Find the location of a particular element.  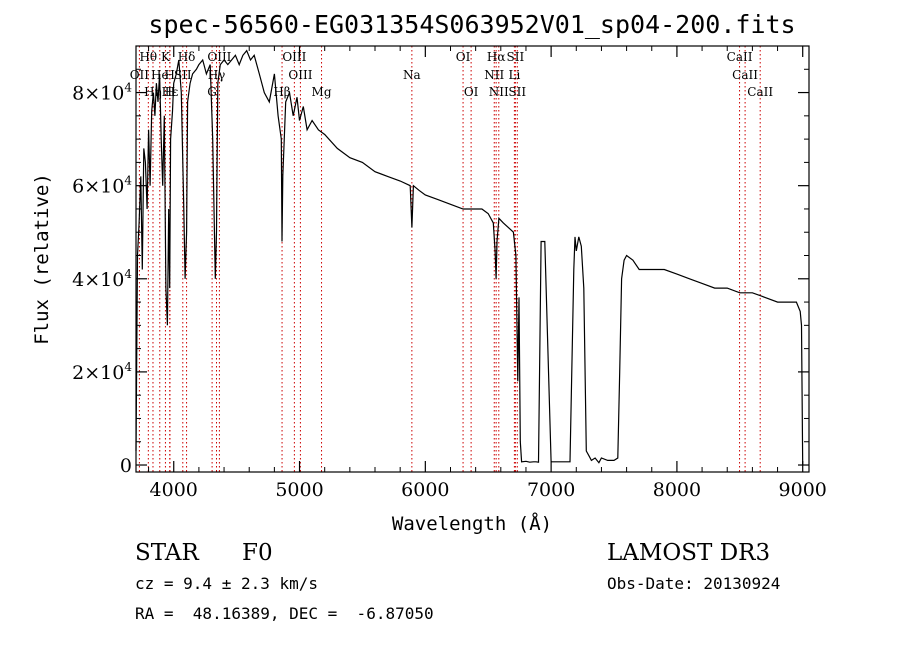

line-label: Na is located at coordinates (412, 75).